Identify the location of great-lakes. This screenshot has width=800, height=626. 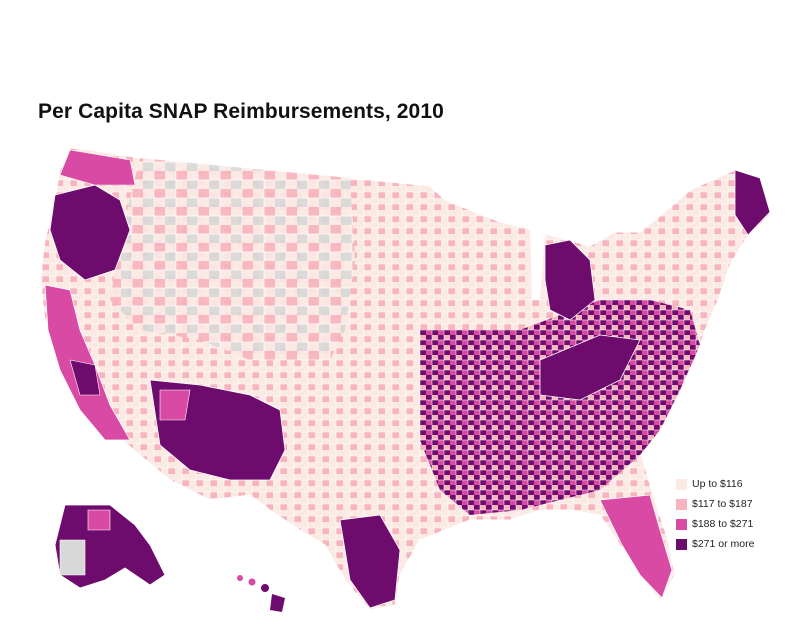
(537, 262).